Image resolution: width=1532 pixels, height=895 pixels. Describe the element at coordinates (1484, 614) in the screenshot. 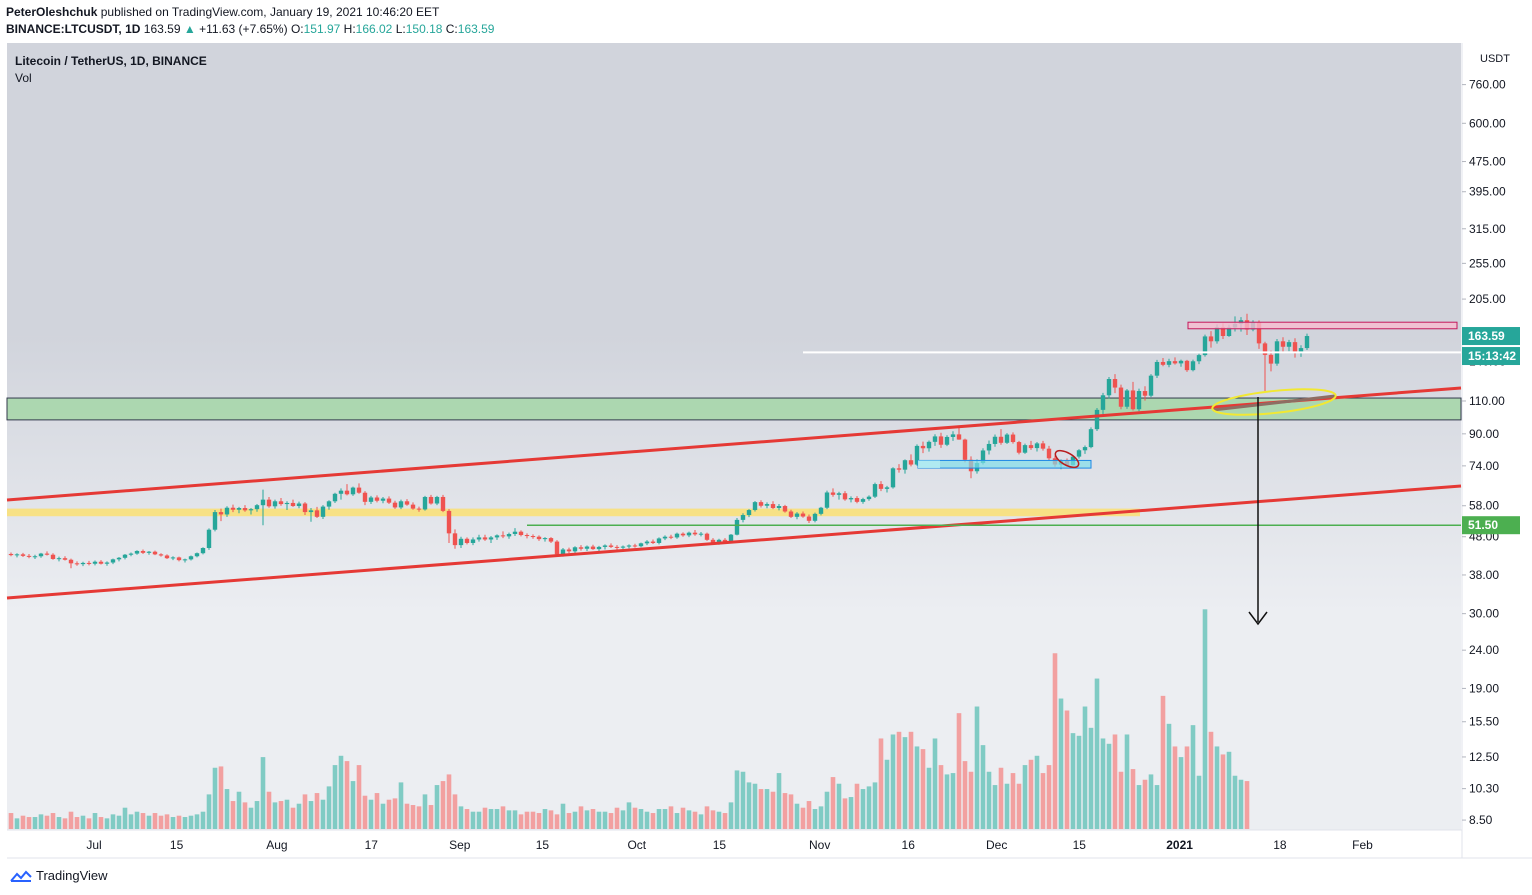

I see `price-tick-label: 30.00` at that location.